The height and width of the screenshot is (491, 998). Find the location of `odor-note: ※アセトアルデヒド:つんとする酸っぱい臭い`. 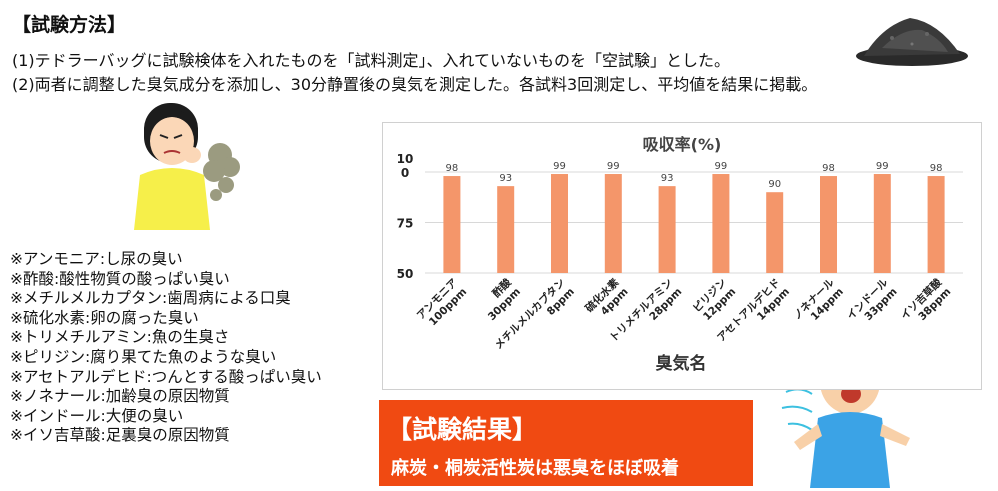

odor-note: ※アセトアルデヒド:つんとする酸っぱい臭い is located at coordinates (166, 376).